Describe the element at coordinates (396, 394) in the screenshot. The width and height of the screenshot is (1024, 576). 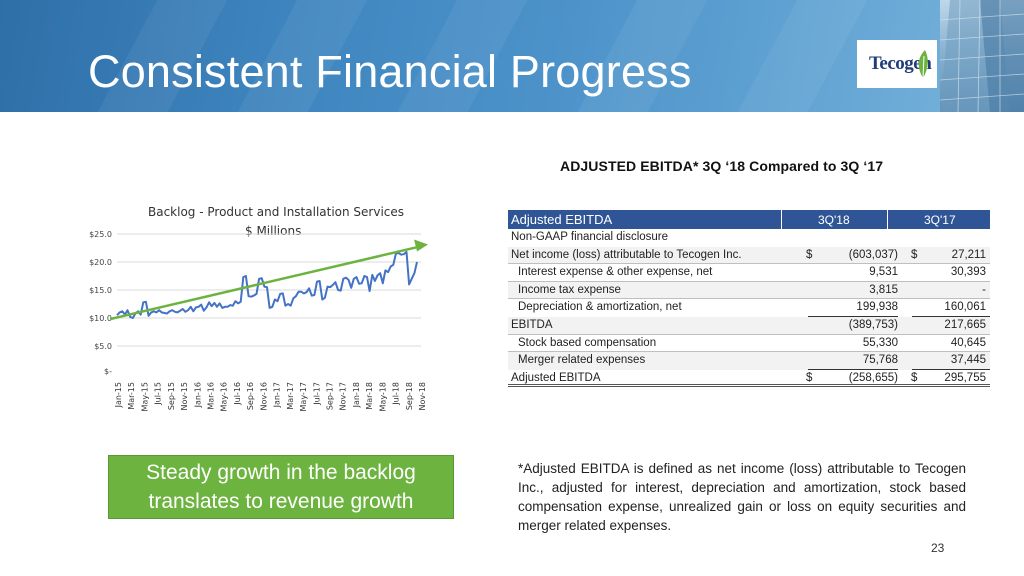
I see `x-tick-label: Jul-18` at that location.